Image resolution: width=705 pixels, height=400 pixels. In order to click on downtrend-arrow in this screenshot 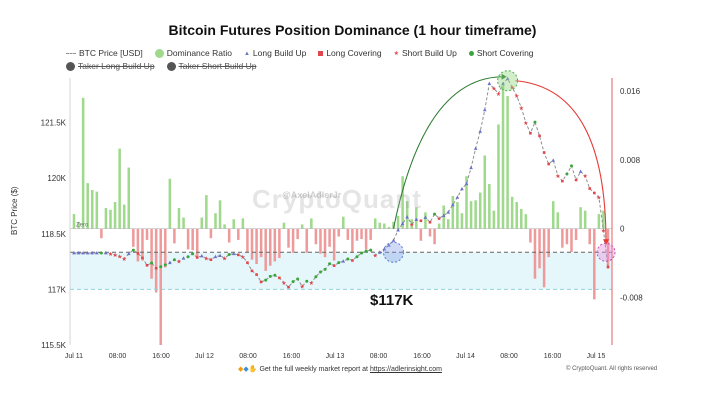, I will do `click(561, 161)`.